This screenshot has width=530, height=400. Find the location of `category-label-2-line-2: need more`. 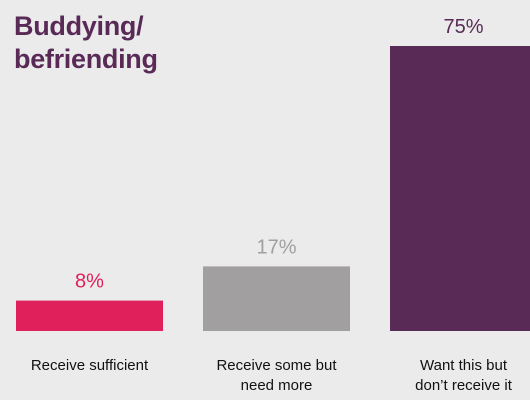

category-label-2-line-2: need more is located at coordinates (277, 385).